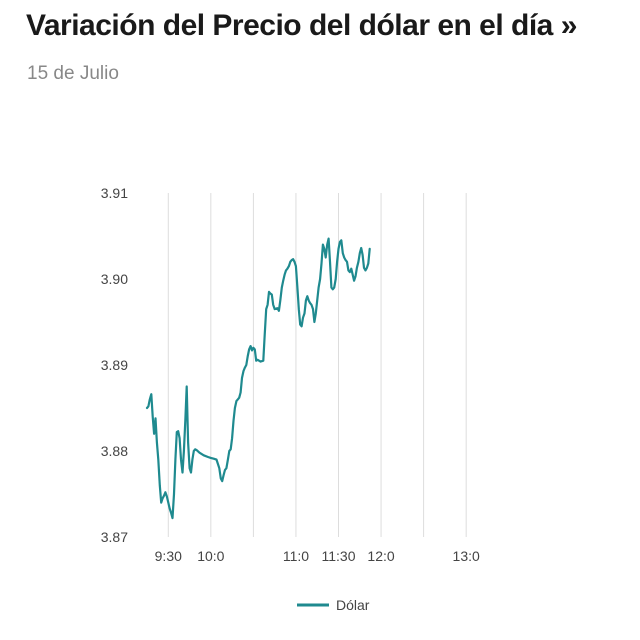 The width and height of the screenshot is (640, 640). Describe the element at coordinates (210, 556) in the screenshot. I see `x-tick-label: 10:0` at that location.